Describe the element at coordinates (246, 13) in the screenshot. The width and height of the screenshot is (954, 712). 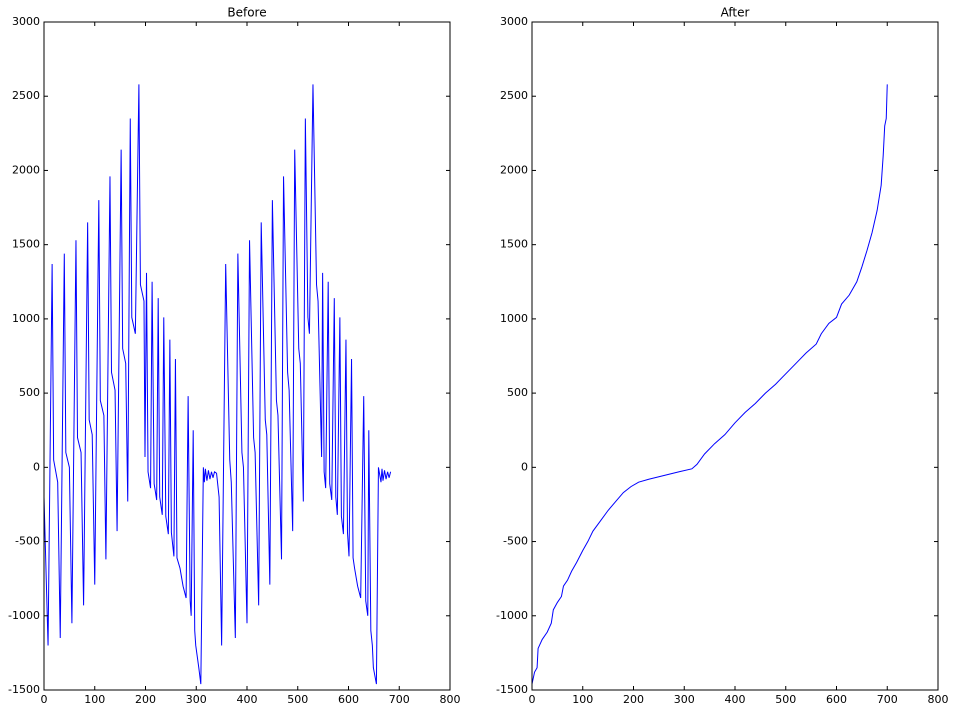
I see `subplot-title: Before` at that location.